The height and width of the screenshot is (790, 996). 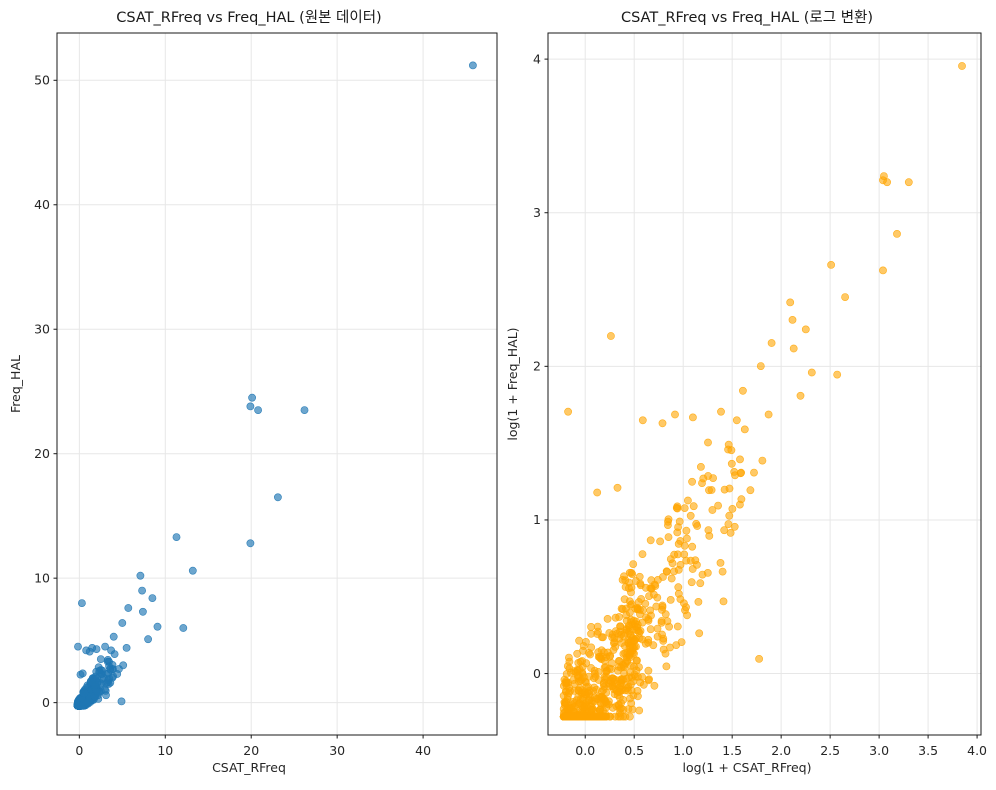 I want to click on y-tick-label: 20, so click(x=42, y=453).